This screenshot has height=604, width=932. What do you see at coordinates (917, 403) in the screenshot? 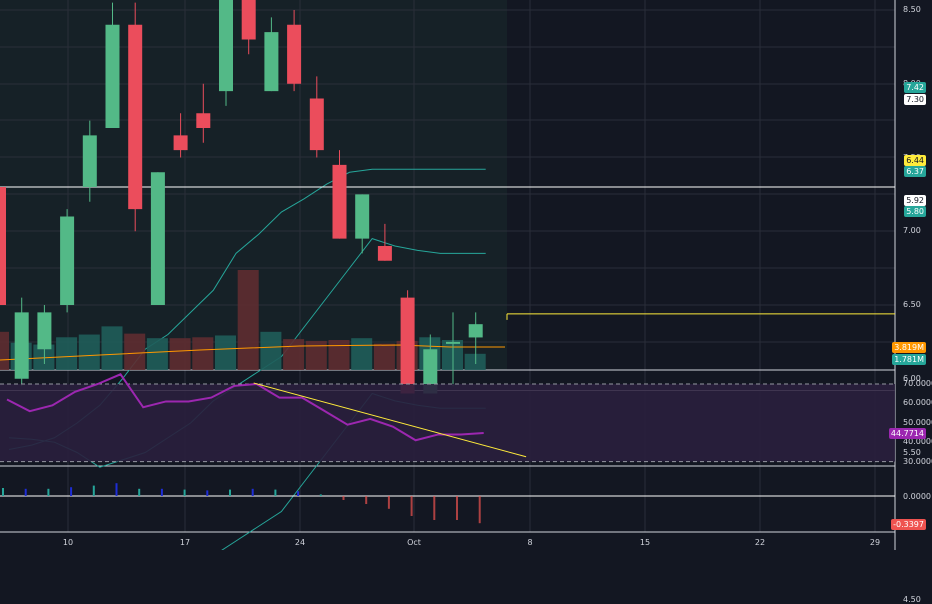
I see `rsi-axis-label: 60.0000` at bounding box center [917, 403].